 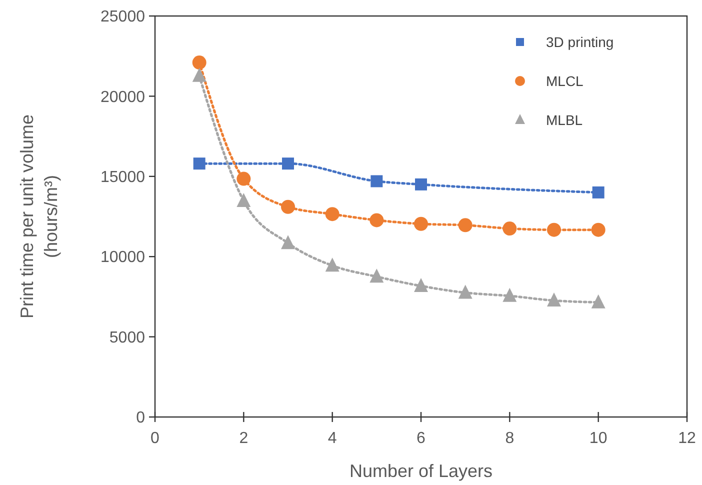 What do you see at coordinates (598, 438) in the screenshot?
I see `x-tick-label: 10` at bounding box center [598, 438].